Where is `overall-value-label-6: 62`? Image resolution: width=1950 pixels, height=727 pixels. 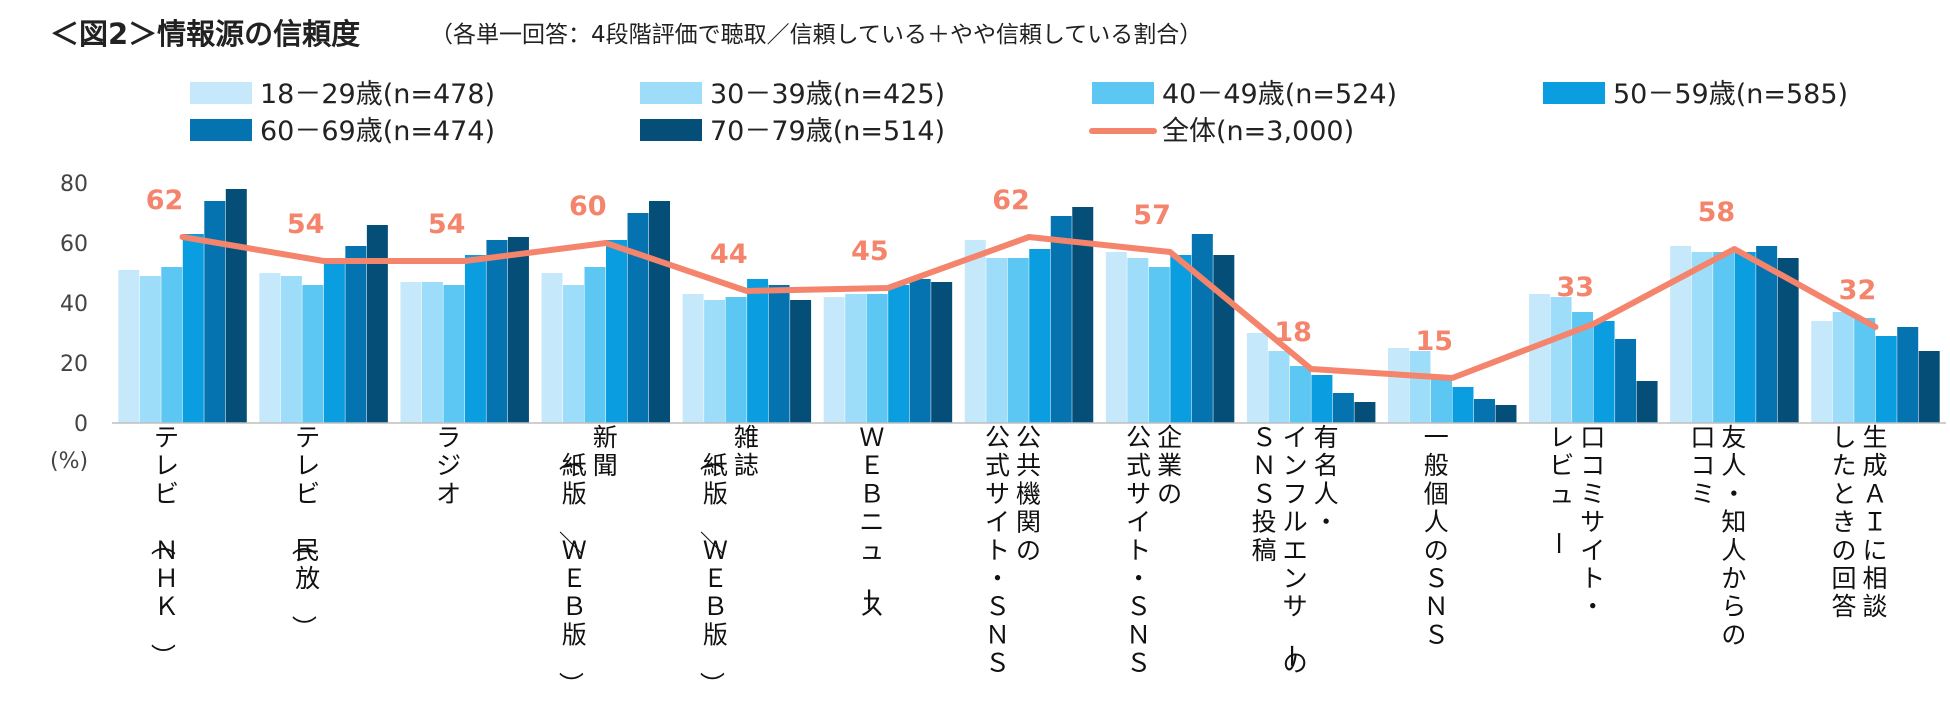
overall-value-label-6: 62 is located at coordinates (1011, 200).